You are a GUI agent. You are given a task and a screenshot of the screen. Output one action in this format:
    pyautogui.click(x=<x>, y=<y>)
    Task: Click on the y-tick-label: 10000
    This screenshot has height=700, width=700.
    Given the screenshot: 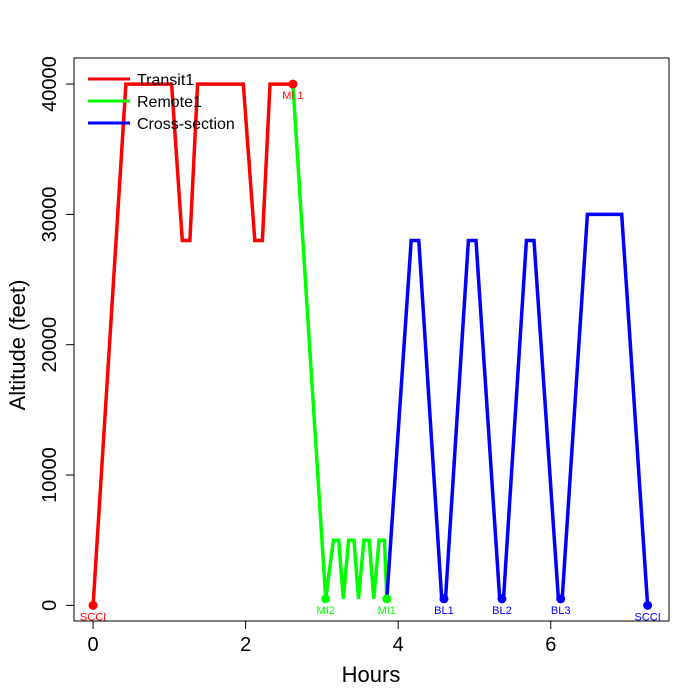 What is the action you would take?
    pyautogui.click(x=50, y=475)
    